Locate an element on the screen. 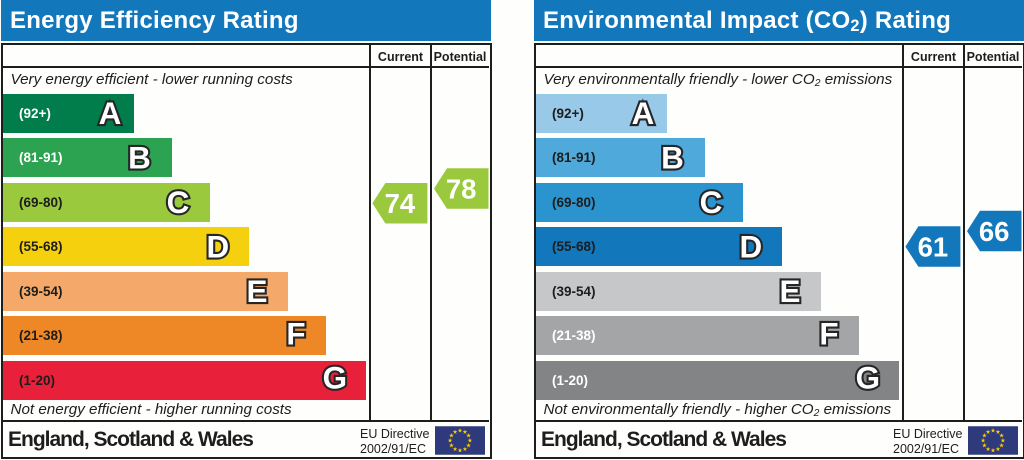 Image resolution: width=1024 pixels, height=460 pixels. svg-text: 66 is located at coordinates (994, 231).